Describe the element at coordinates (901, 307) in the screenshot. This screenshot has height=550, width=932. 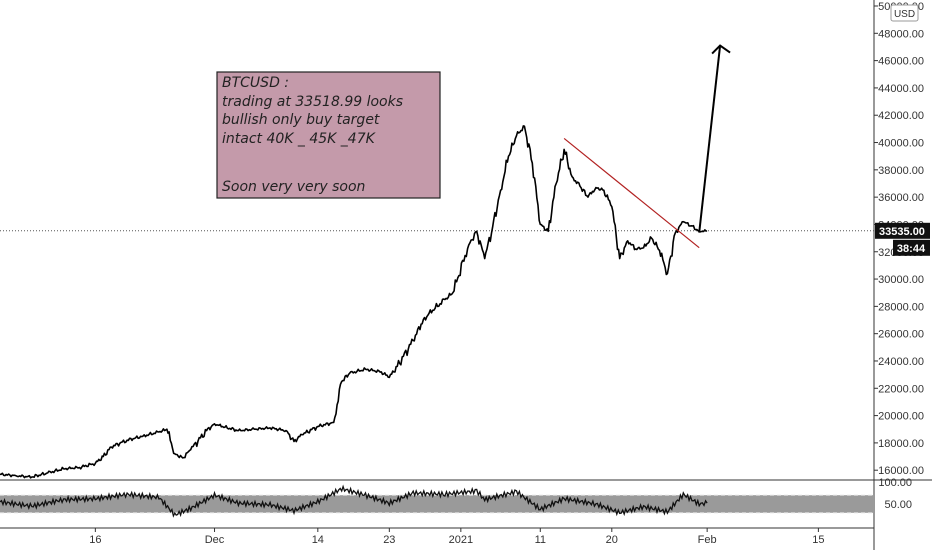
I see `y-tick-label: 28000.00` at that location.